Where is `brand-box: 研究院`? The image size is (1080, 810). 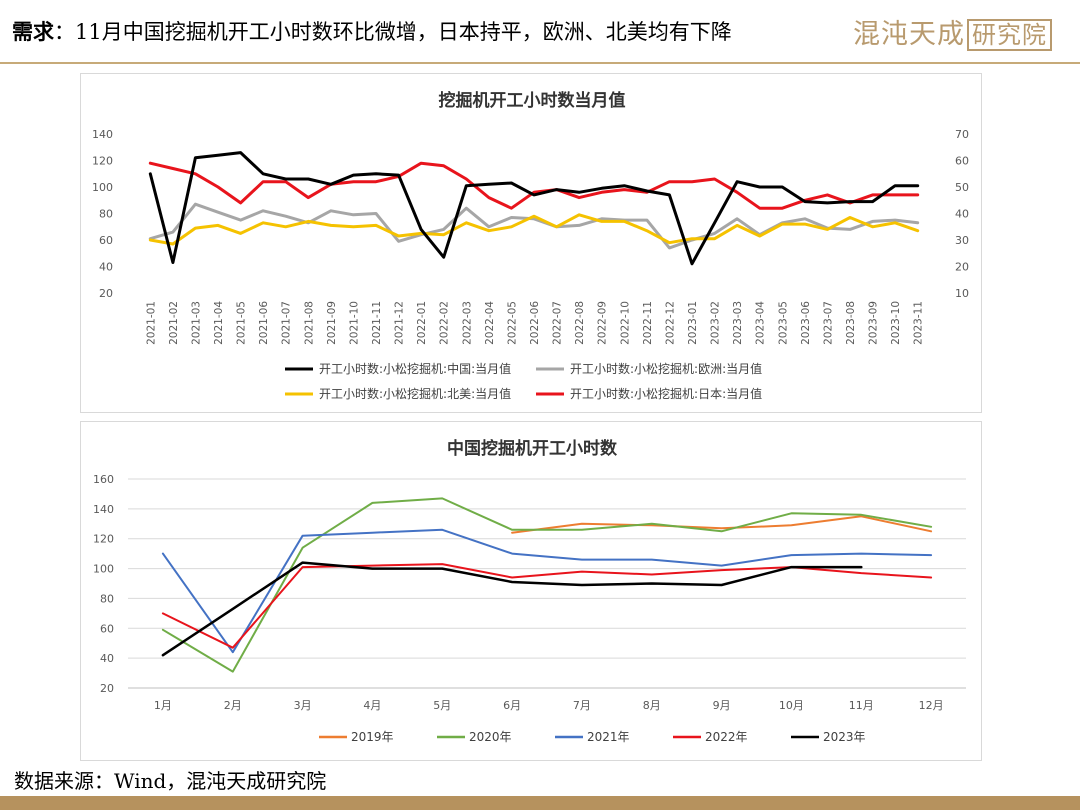
brand-box: 研究院 is located at coordinates (1009, 35).